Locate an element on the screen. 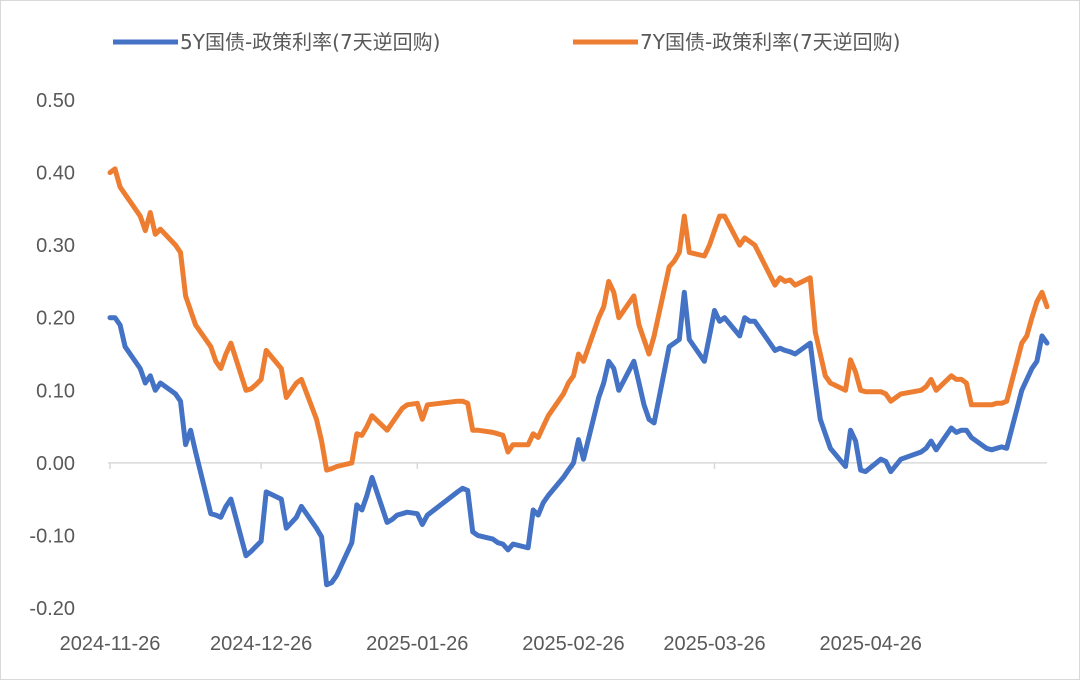 This screenshot has width=1080, height=680. x-tick-label: 2024-11-26 is located at coordinates (110, 644).